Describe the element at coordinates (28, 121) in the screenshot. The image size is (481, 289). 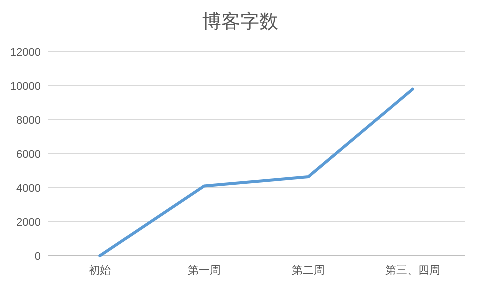
I see `y-tick-label: 8000` at that location.